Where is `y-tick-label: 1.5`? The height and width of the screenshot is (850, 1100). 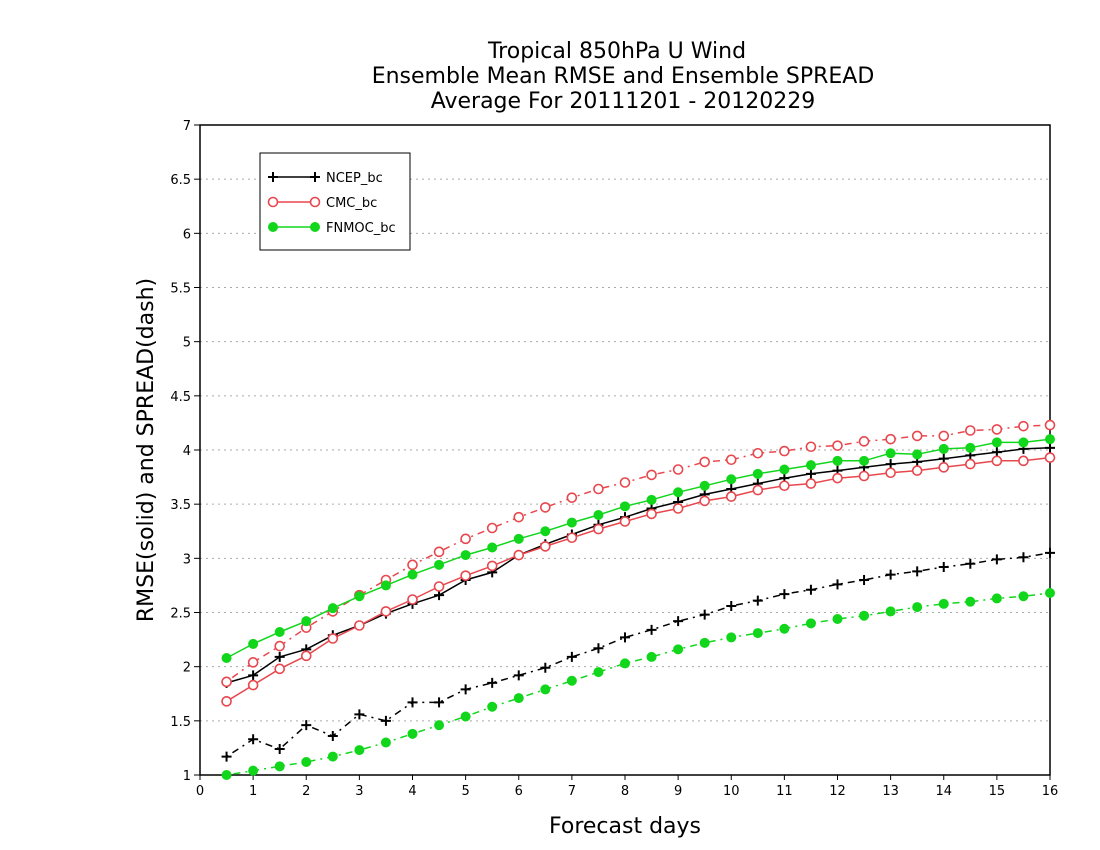
y-tick-label: 1.5 is located at coordinates (180, 722).